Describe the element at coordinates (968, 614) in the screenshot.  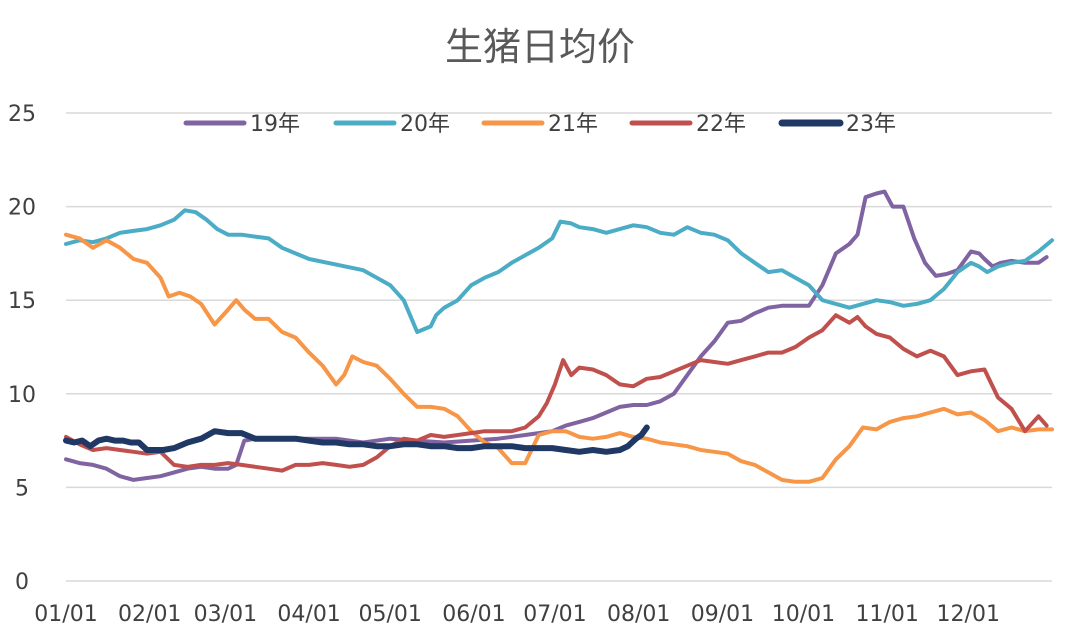
I see `x-tick-label: 12/01` at that location.